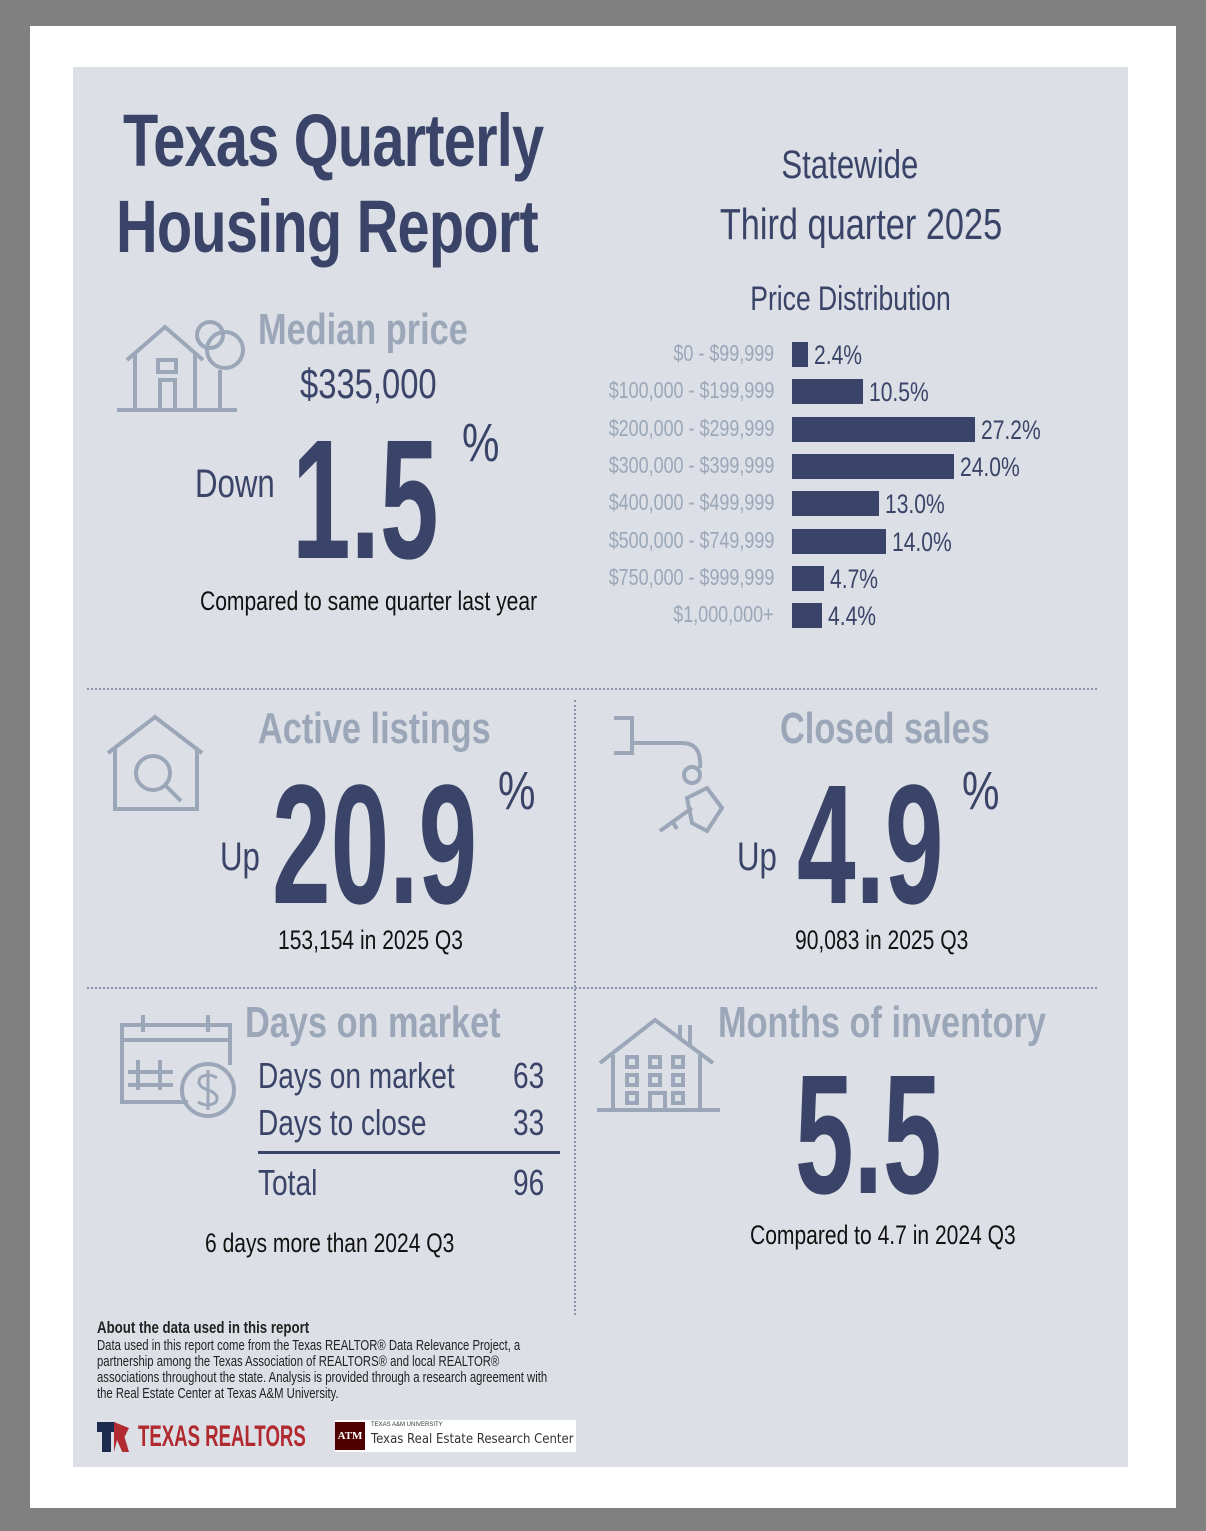 Image resolution: width=1206 pixels, height=1531 pixels. I want to click on bar-value-label: 4.7%, so click(853, 578).